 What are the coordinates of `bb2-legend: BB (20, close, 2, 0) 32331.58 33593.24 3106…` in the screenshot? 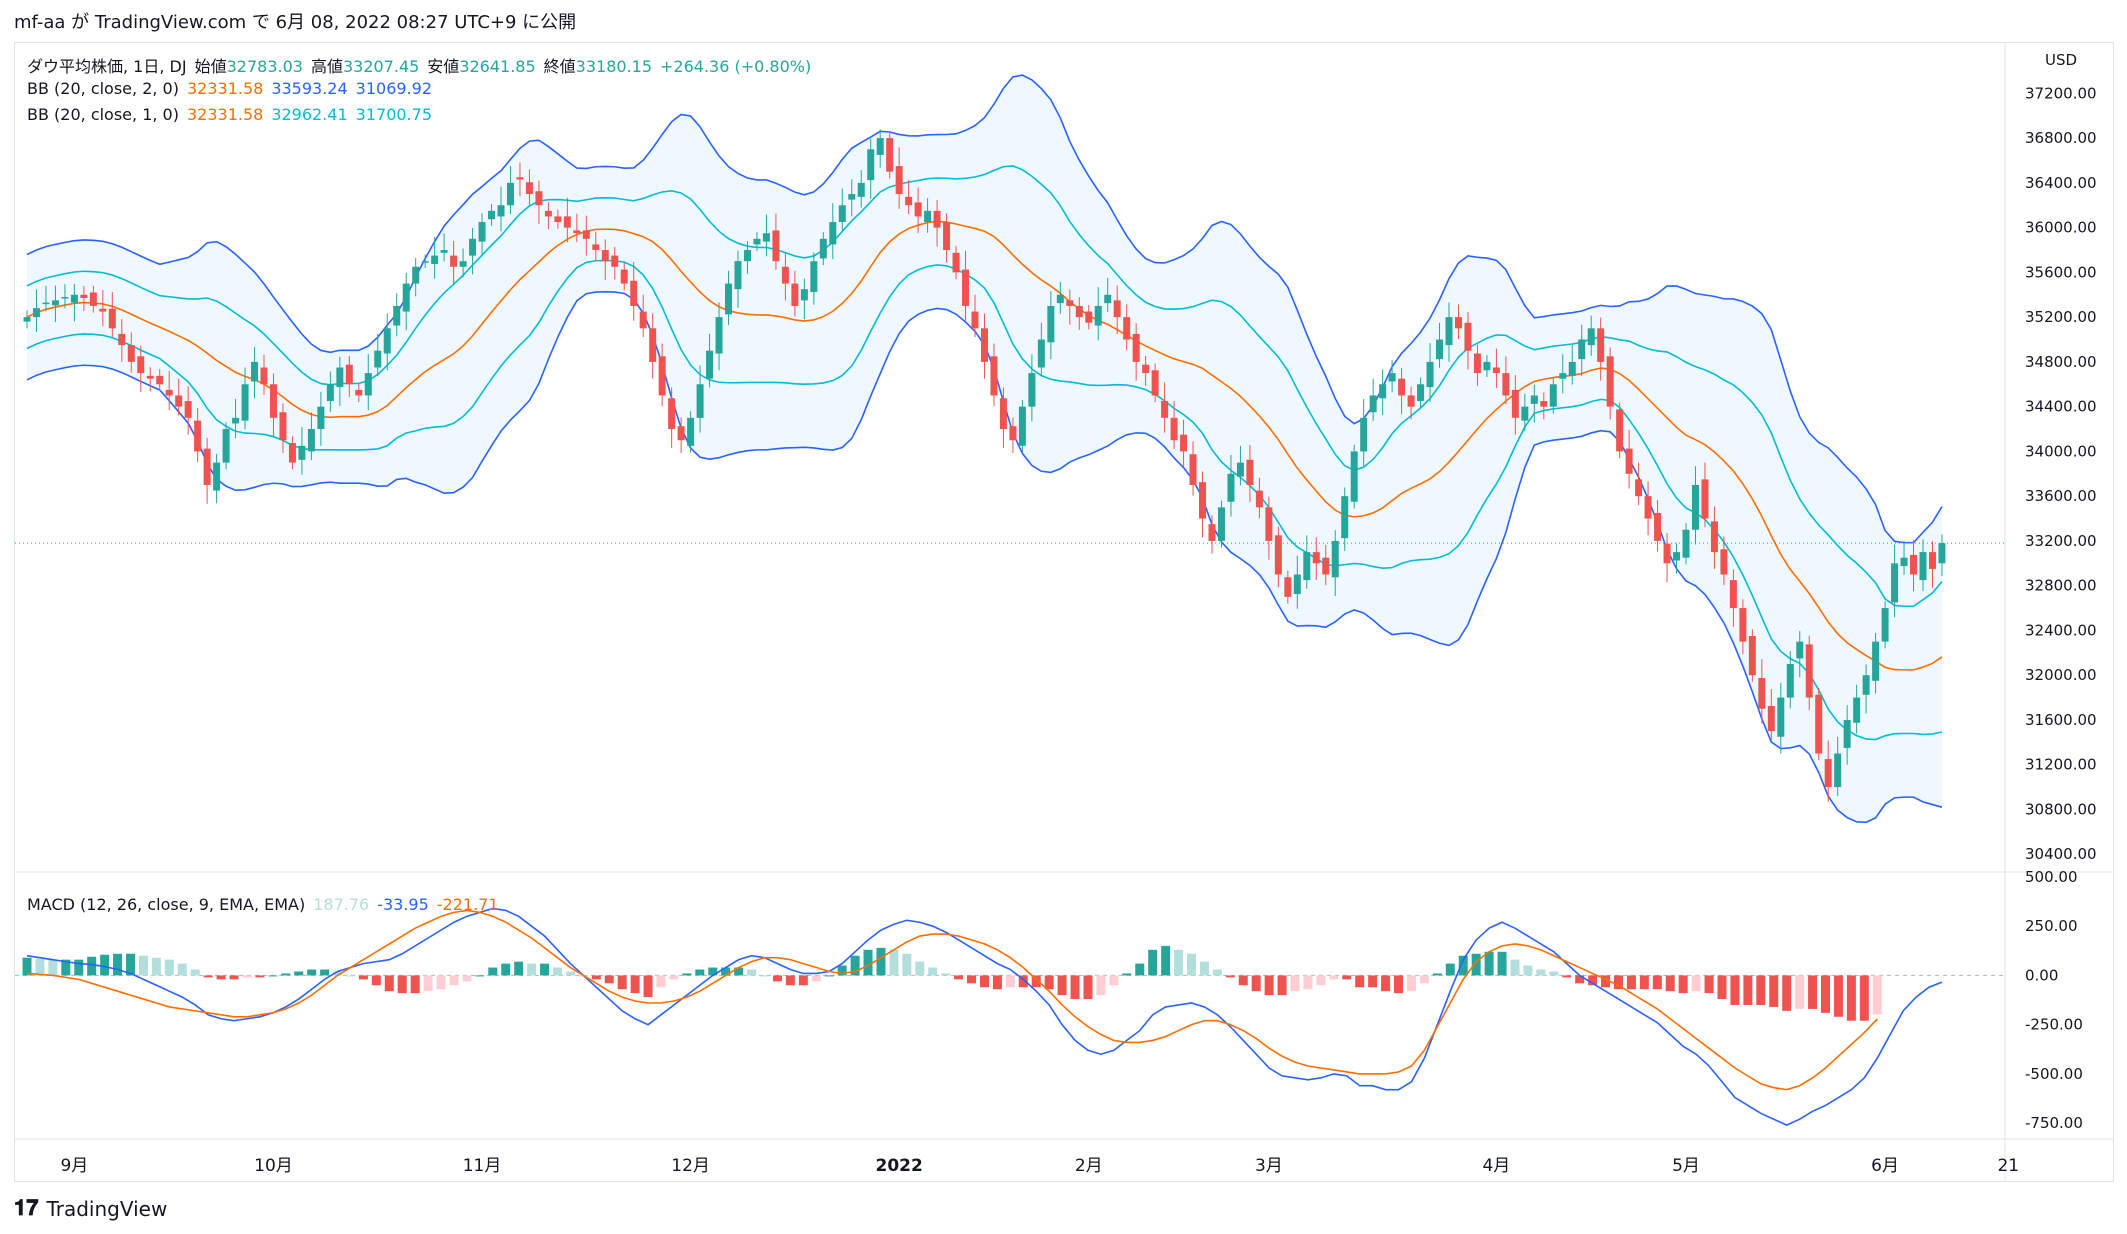 It's located at (233, 88).